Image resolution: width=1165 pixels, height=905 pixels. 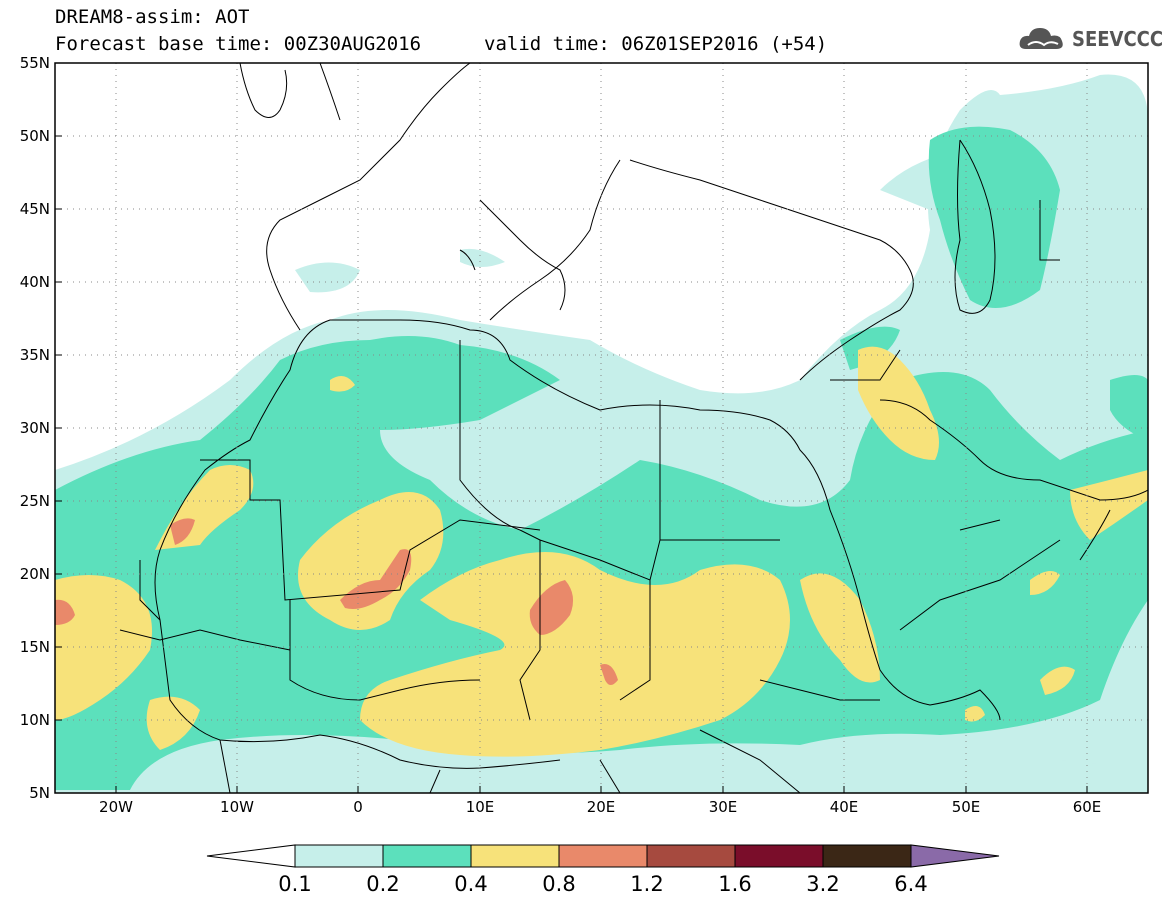 What do you see at coordinates (237, 807) in the screenshot?
I see `lon-label: 10W` at bounding box center [237, 807].